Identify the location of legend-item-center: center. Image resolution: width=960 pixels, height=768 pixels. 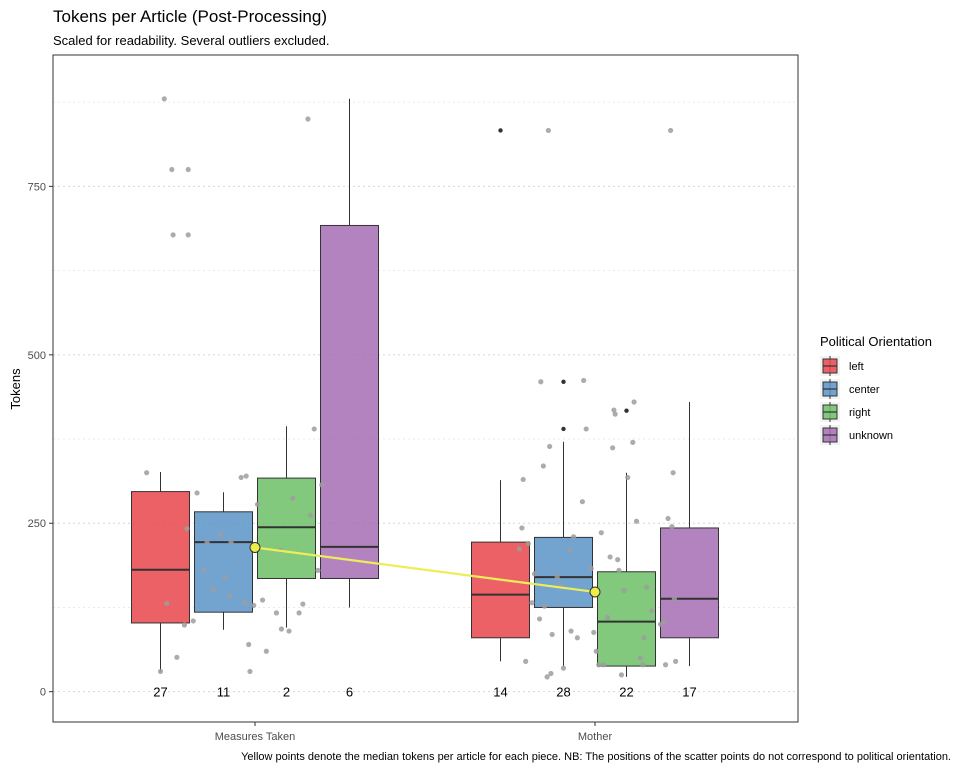
(850, 389).